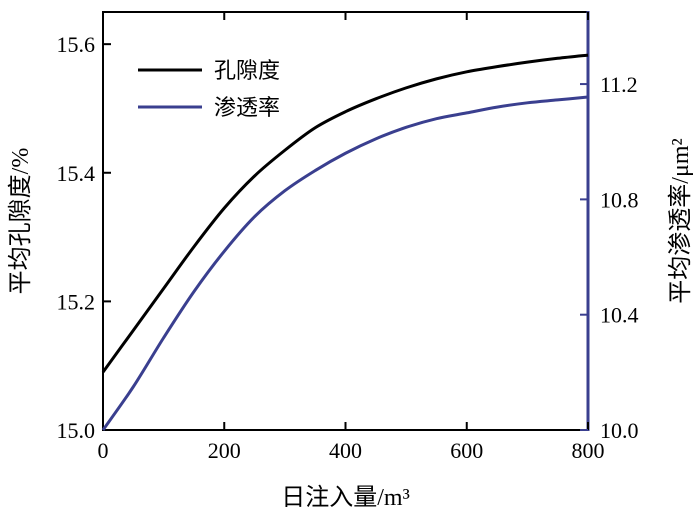 The width and height of the screenshot is (700, 517). Describe the element at coordinates (103, 450) in the screenshot. I see `x-tick-label: 0` at that location.